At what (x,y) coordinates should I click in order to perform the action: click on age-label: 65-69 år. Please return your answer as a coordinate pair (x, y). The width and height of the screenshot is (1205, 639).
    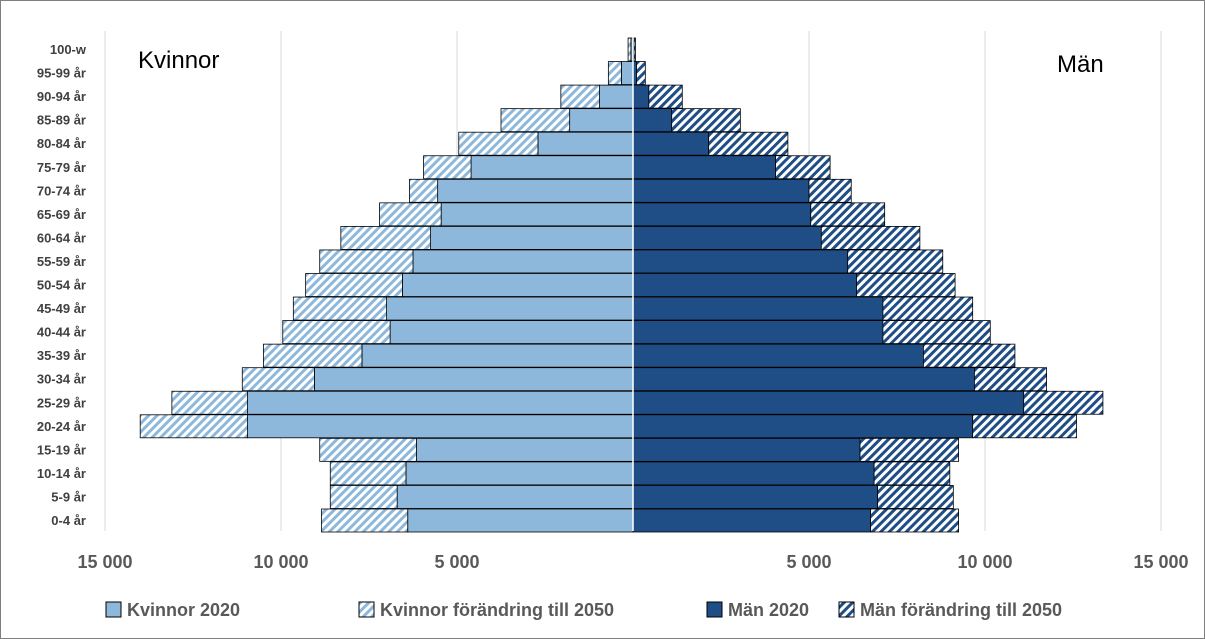
    Looking at the image, I should click on (61, 214).